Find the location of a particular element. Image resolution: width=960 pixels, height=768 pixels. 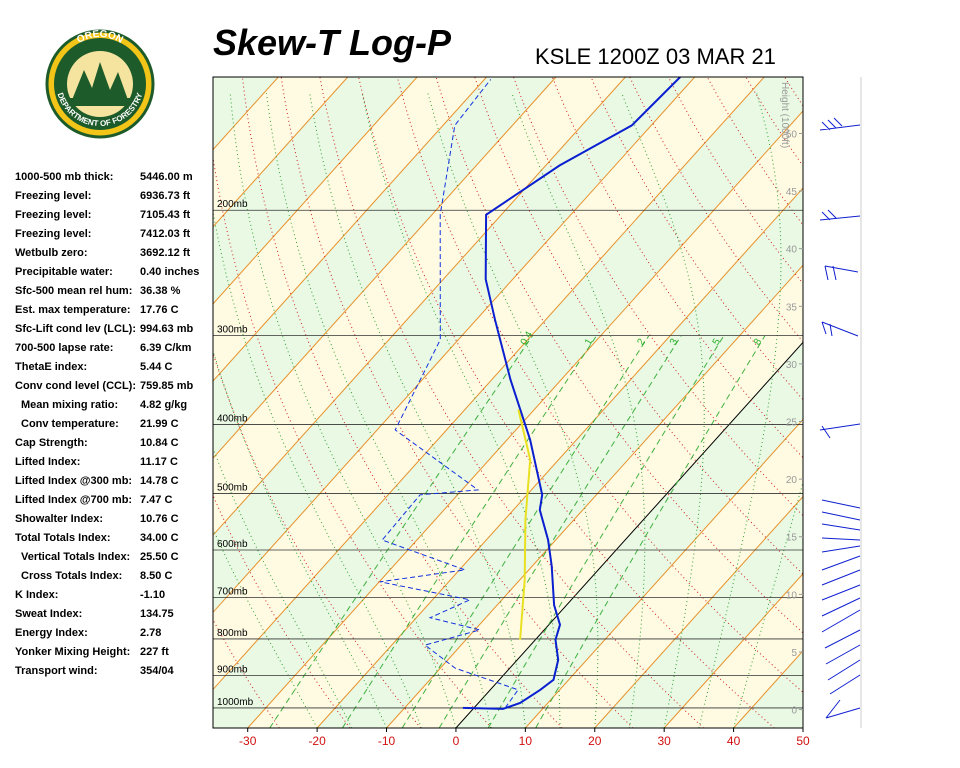

y2-axis-label: Height (1000ft) is located at coordinates (784, 115).